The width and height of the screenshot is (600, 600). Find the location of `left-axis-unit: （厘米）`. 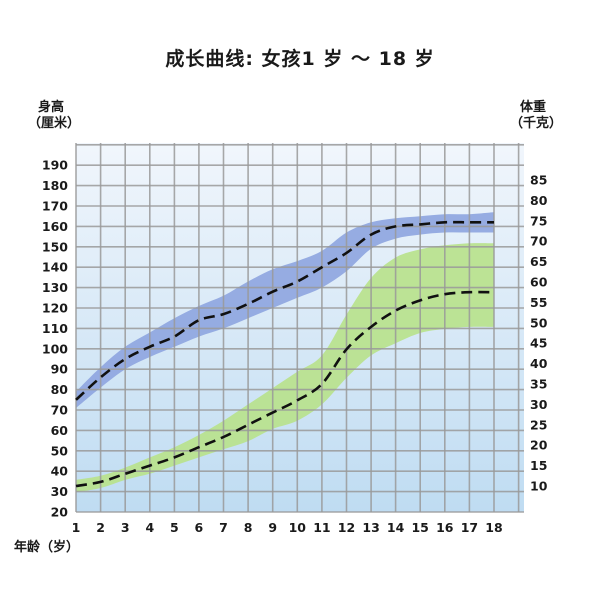

left-axis-unit: （厘米） is located at coordinates (54, 123).